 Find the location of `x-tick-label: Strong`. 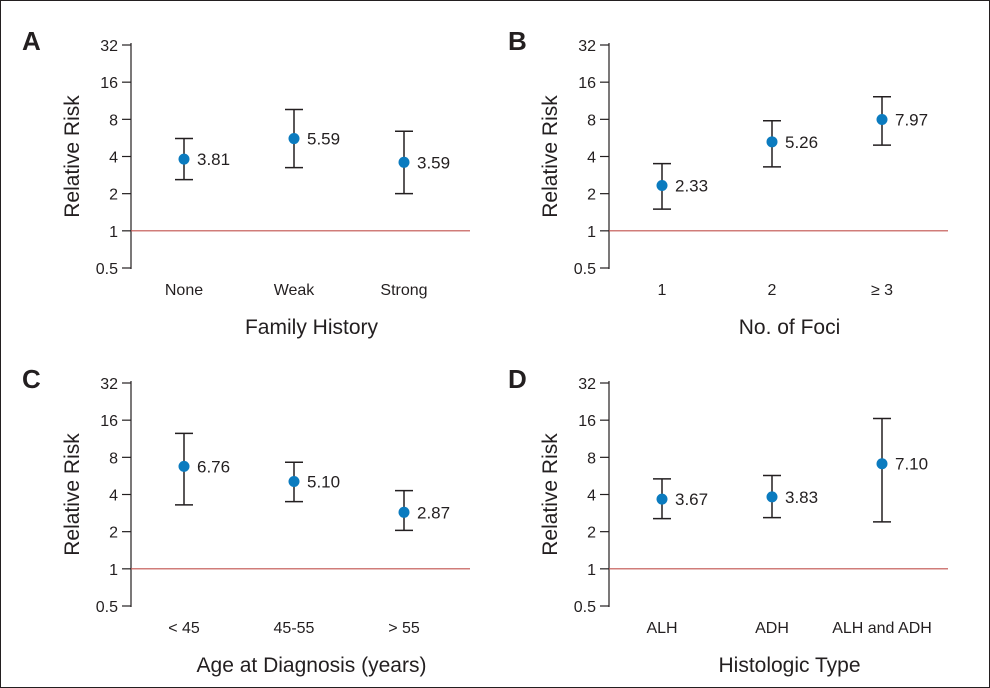

x-tick-label: Strong is located at coordinates (403, 290).